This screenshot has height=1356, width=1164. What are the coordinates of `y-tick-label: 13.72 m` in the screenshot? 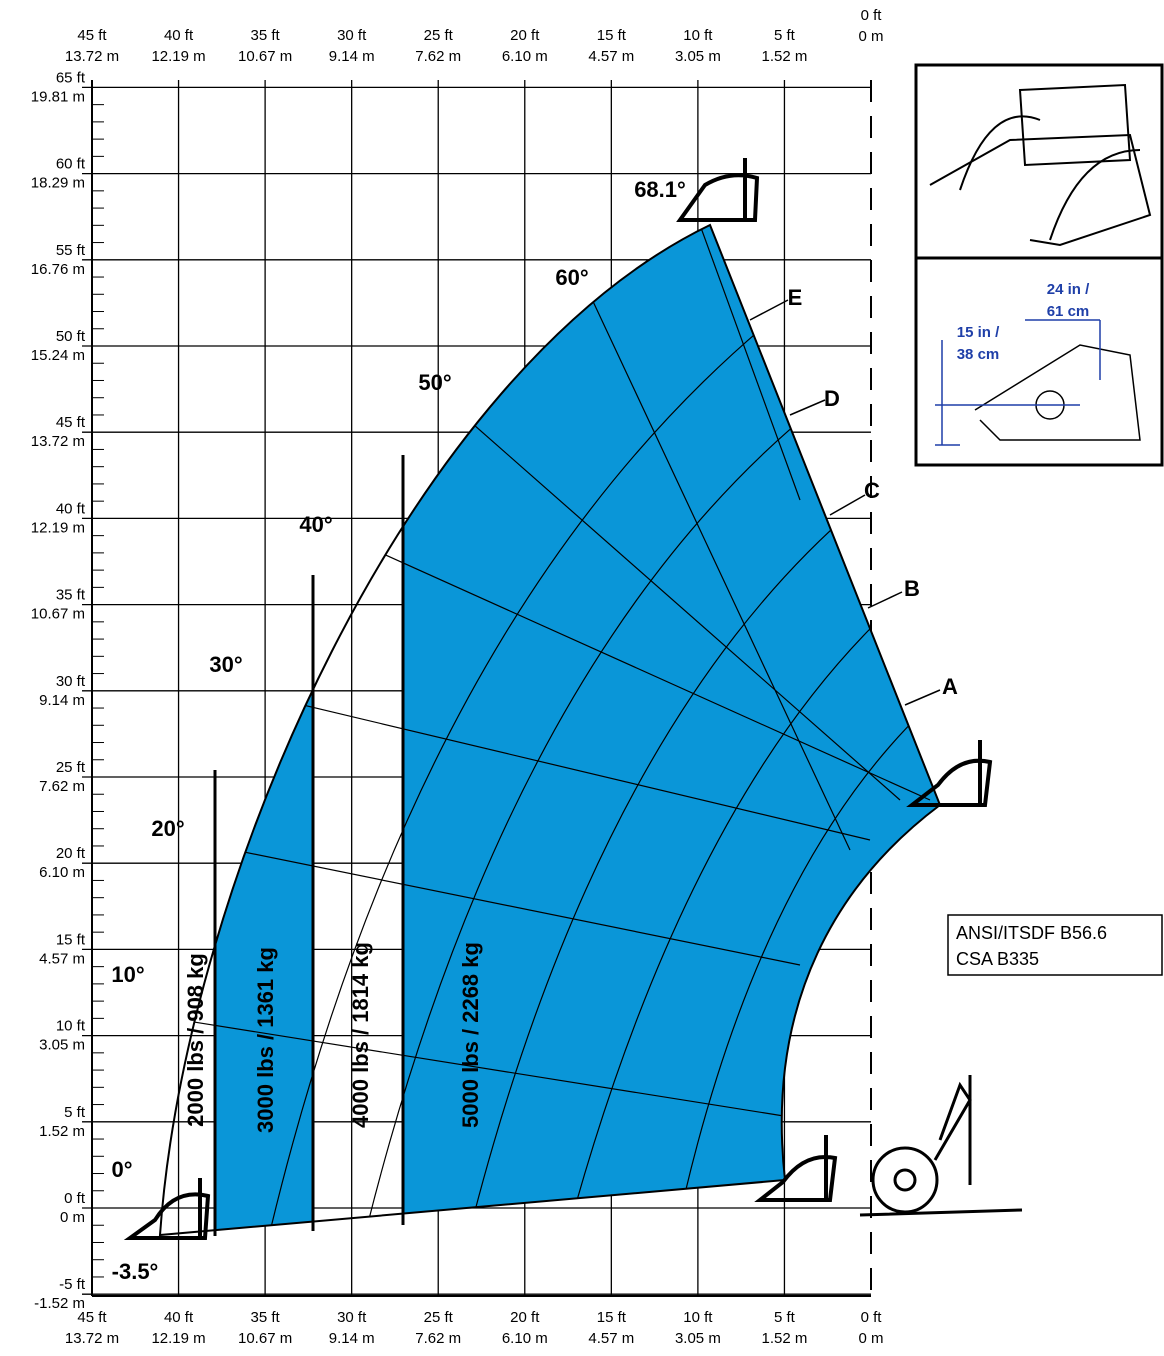 It's located at (58, 441).